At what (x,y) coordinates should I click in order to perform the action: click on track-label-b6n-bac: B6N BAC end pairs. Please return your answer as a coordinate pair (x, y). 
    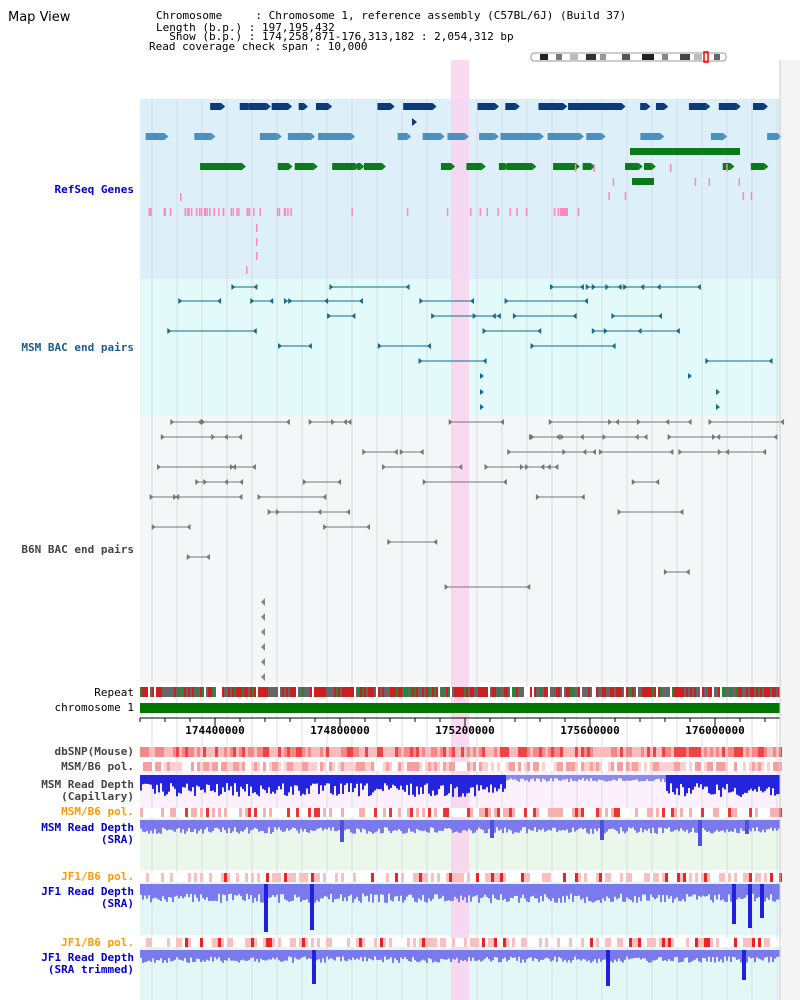
    Looking at the image, I should click on (77, 549).